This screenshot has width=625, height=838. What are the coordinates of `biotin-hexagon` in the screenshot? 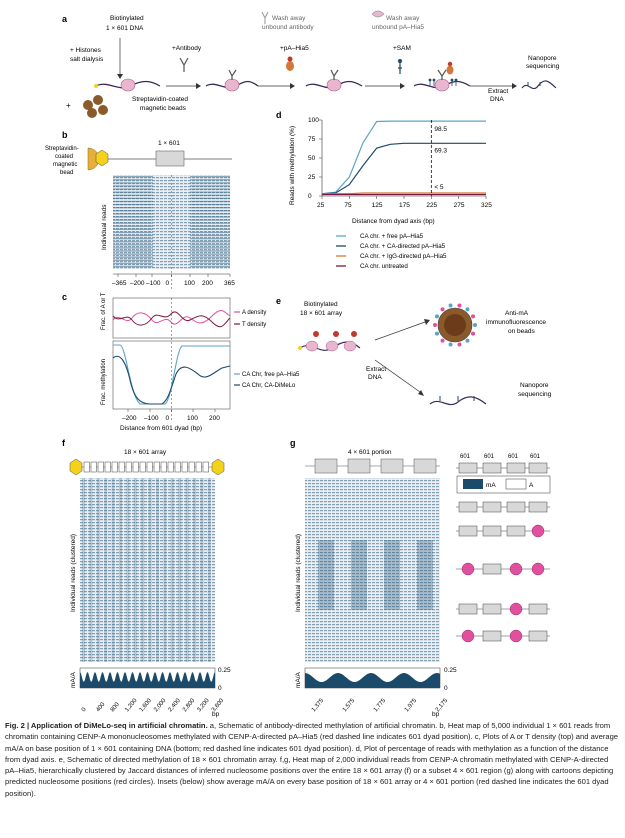 It's located at (102, 158).